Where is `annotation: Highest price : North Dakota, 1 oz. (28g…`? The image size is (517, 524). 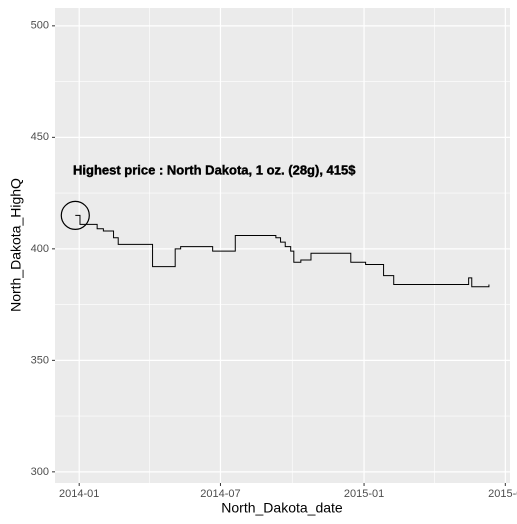
annotation: Highest price : North Dakota, 1 oz. (28g… is located at coordinates (214, 169).